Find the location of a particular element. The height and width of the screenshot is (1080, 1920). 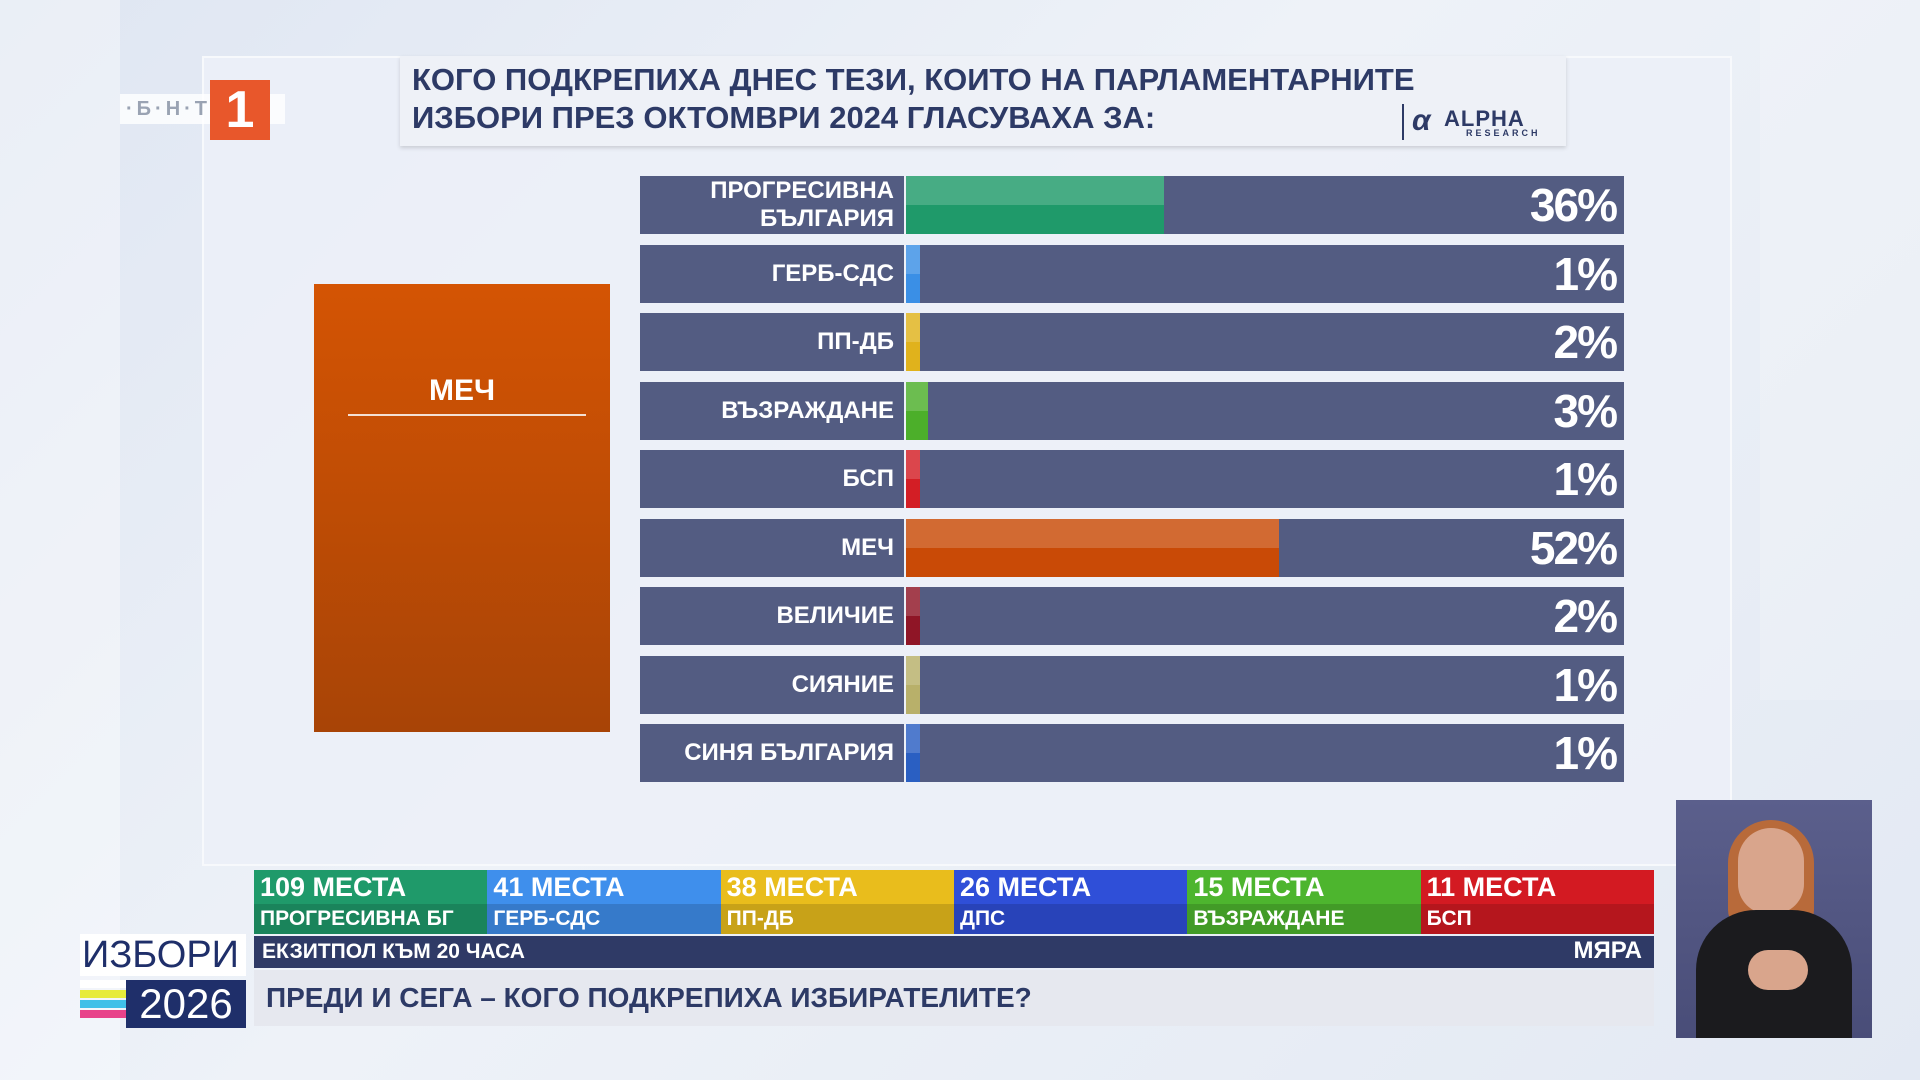

seat-cell: 11 МЕСТА БСП is located at coordinates (1537, 902).